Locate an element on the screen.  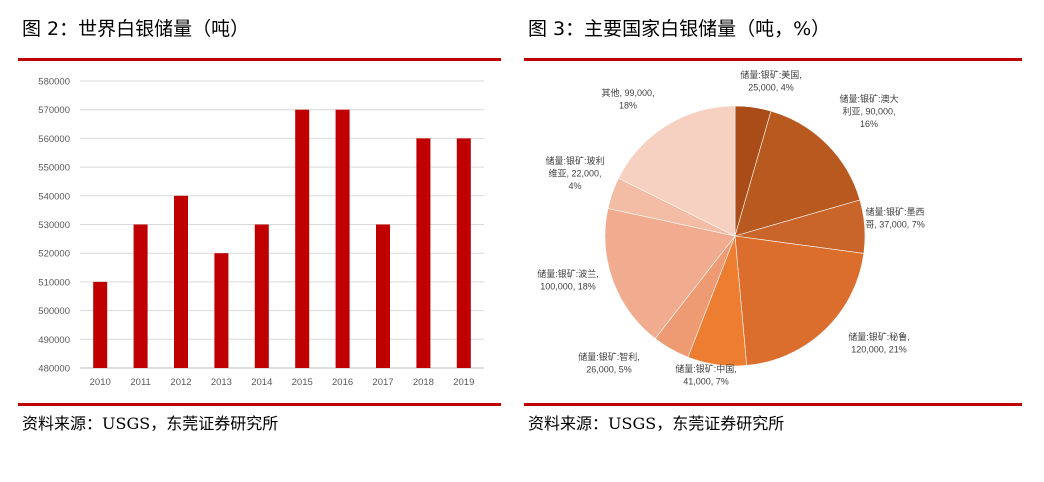
pie-label-peru: 储量:银矿:秘鲁, 120,000, 21% is located at coordinates (879, 343).